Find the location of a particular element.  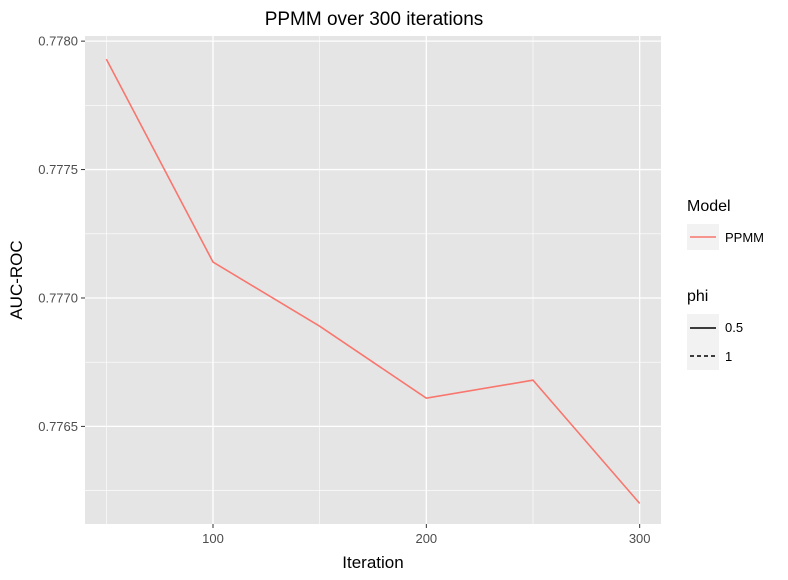

y-tick-label-0: 0.7765 is located at coordinates (58, 426).